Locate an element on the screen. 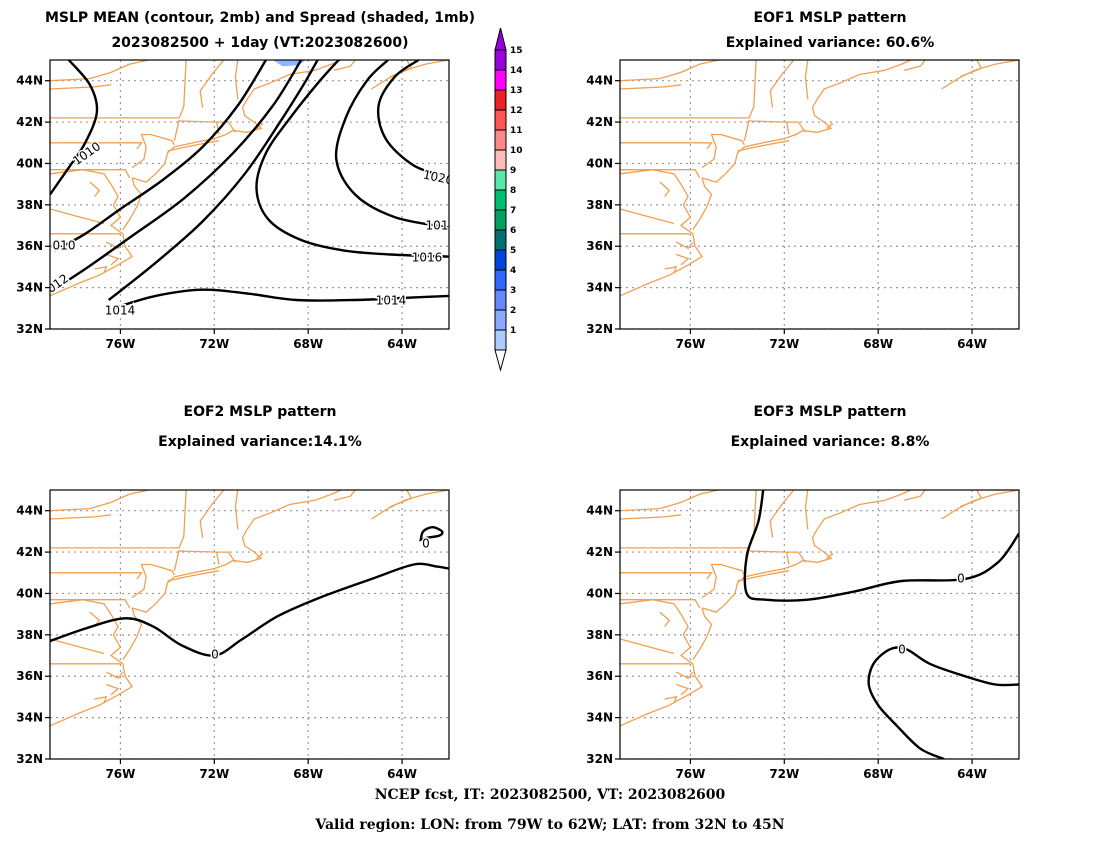 Image resolution: width=1100 pixels, height=850 pixels. colorbar-label: 10 is located at coordinates (516, 151).